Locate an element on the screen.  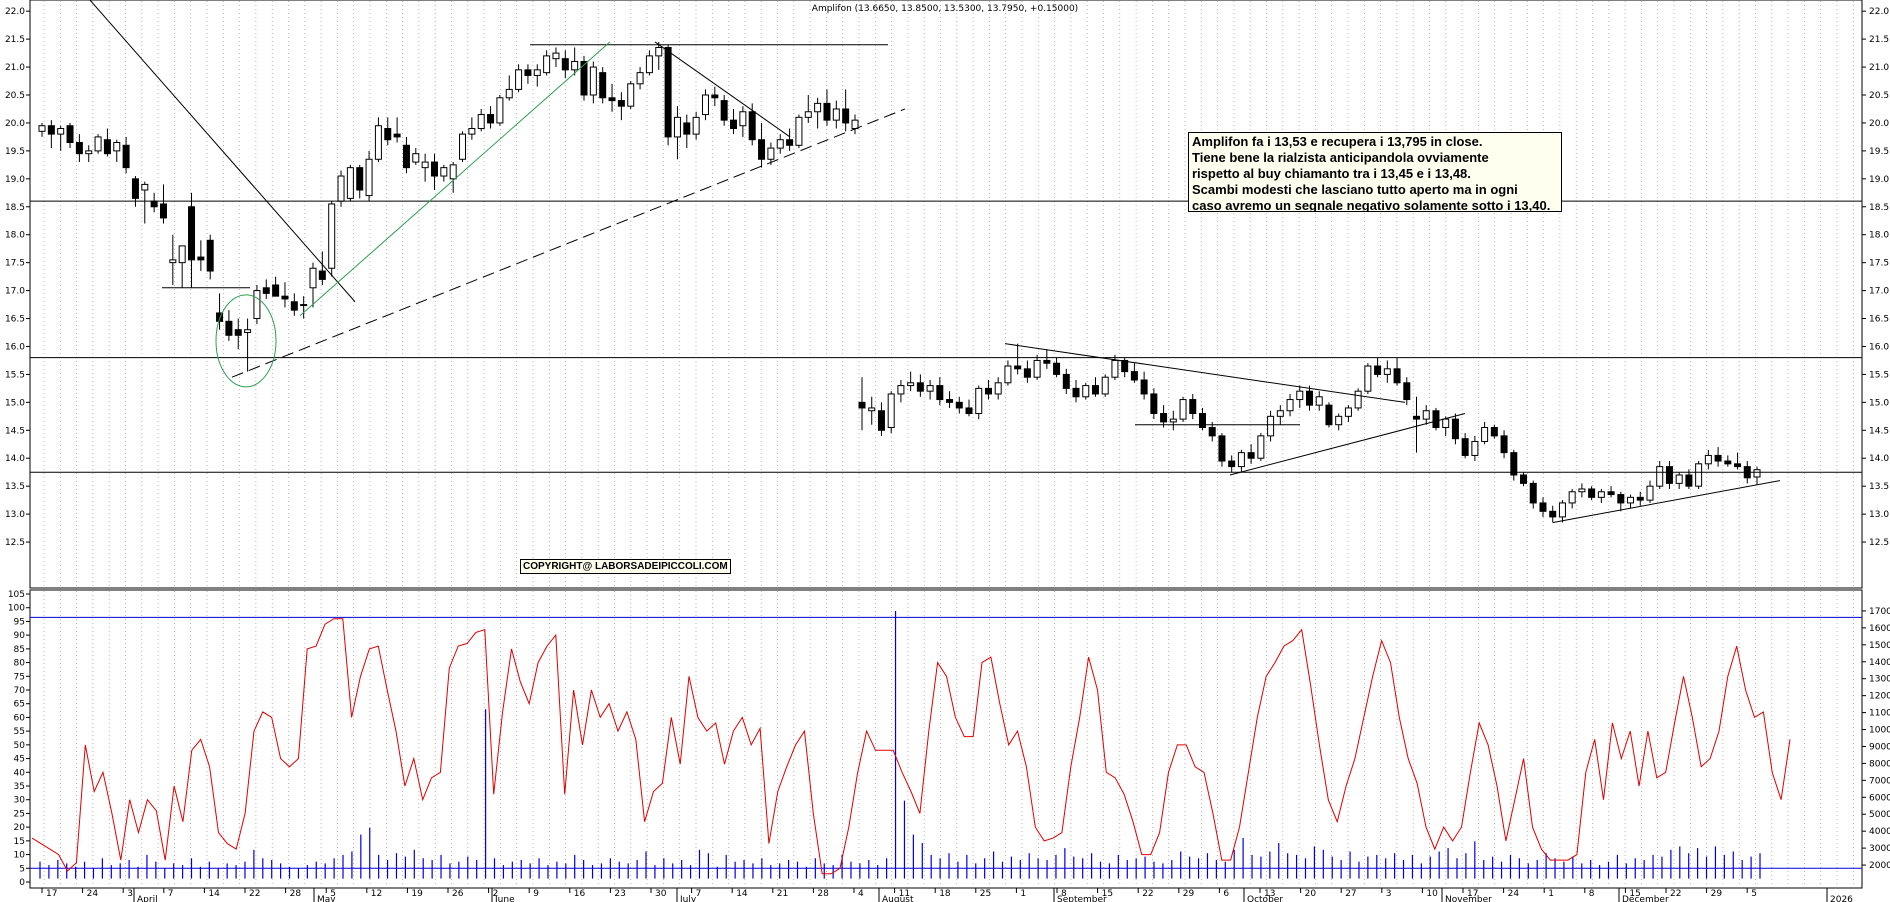
oscillator-tick-label: 30 is located at coordinates (20, 801).